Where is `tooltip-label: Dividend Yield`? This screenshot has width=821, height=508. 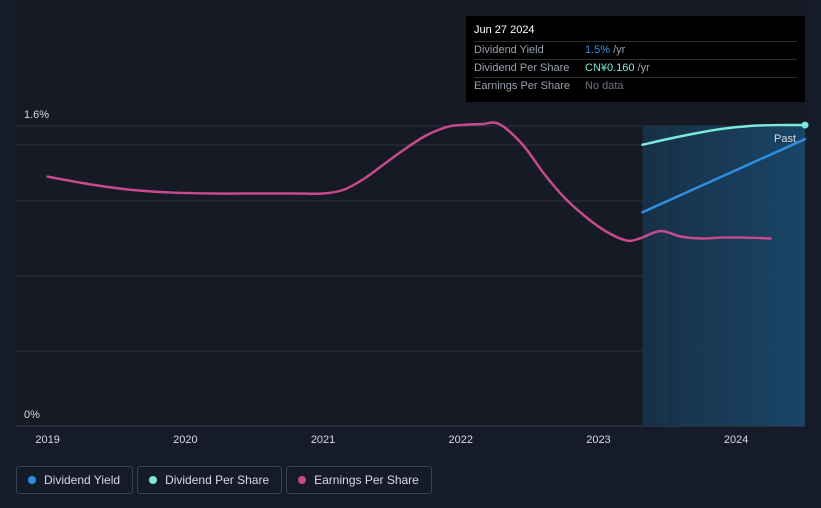 tooltip-label: Dividend Yield is located at coordinates (509, 50).